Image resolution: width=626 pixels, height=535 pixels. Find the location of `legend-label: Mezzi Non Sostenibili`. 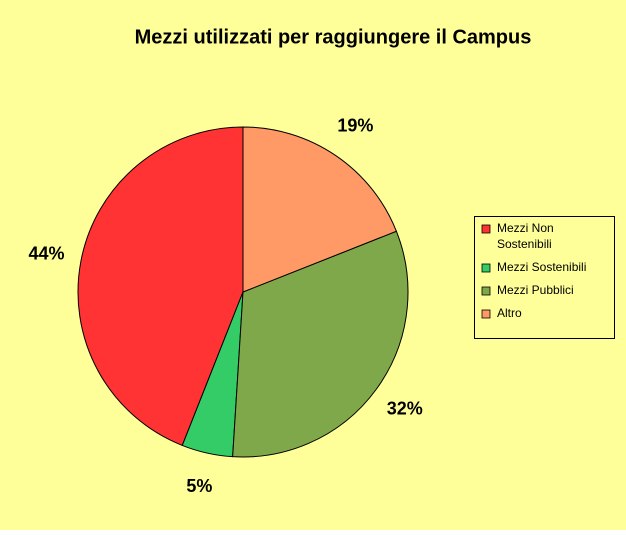

legend-label: Mezzi Non Sostenibili is located at coordinates (525, 236).